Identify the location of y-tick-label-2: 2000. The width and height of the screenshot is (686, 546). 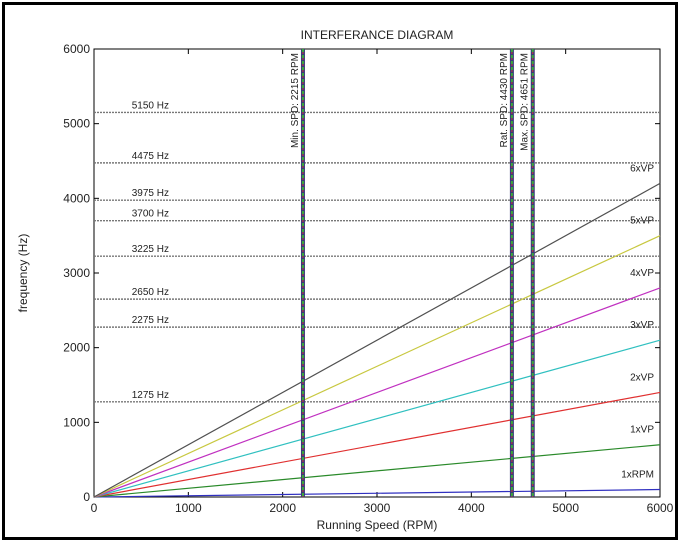
(76, 348).